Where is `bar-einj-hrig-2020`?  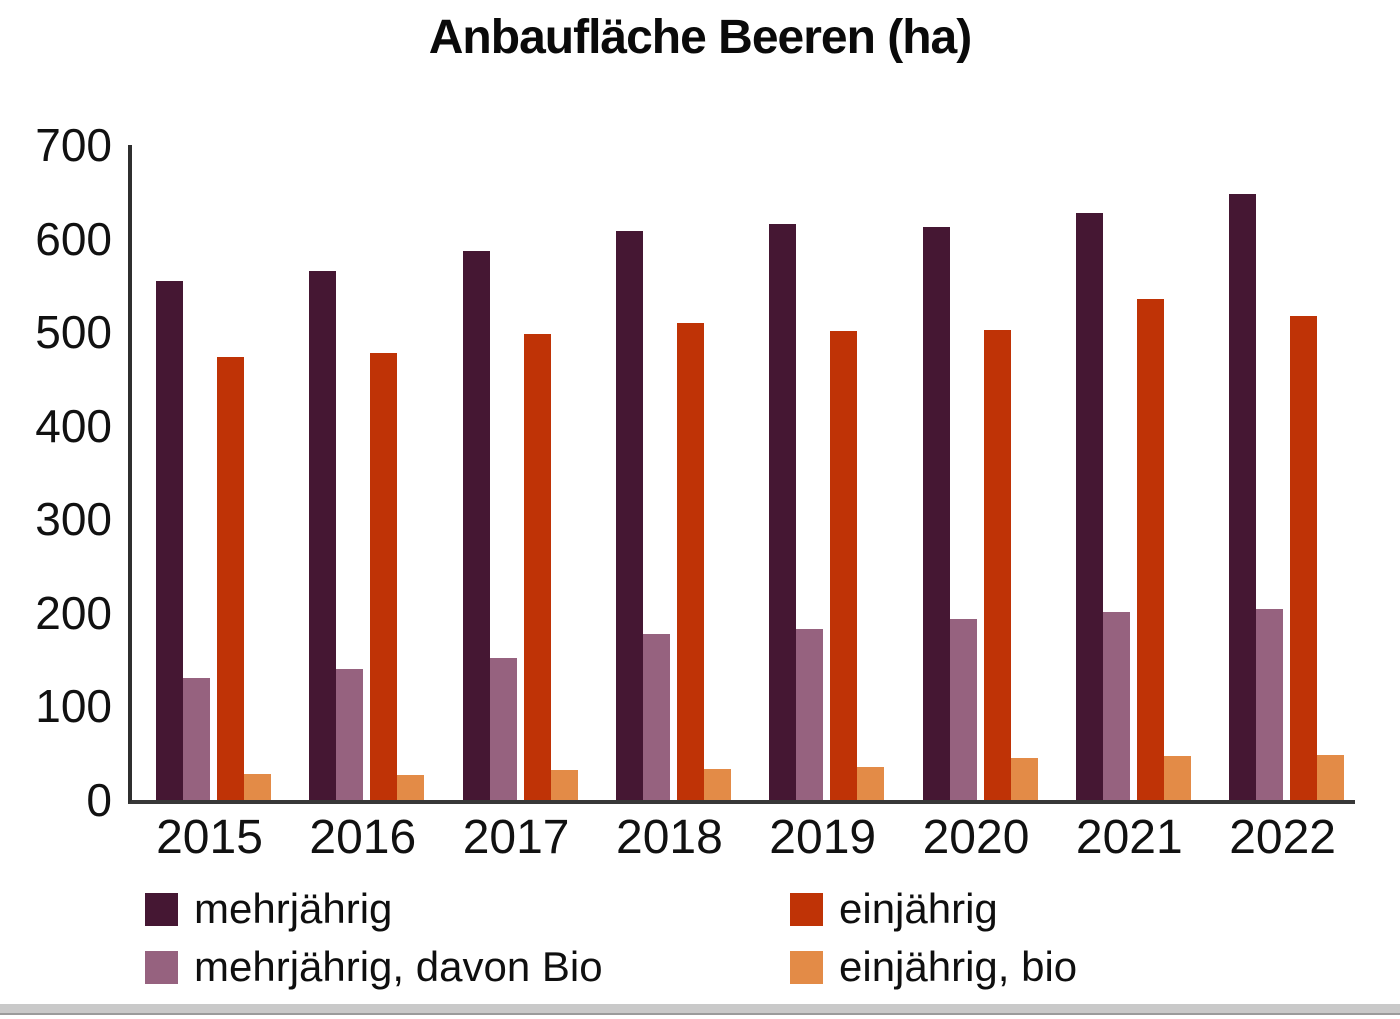 bar-einj-hrig-2020 is located at coordinates (997, 565).